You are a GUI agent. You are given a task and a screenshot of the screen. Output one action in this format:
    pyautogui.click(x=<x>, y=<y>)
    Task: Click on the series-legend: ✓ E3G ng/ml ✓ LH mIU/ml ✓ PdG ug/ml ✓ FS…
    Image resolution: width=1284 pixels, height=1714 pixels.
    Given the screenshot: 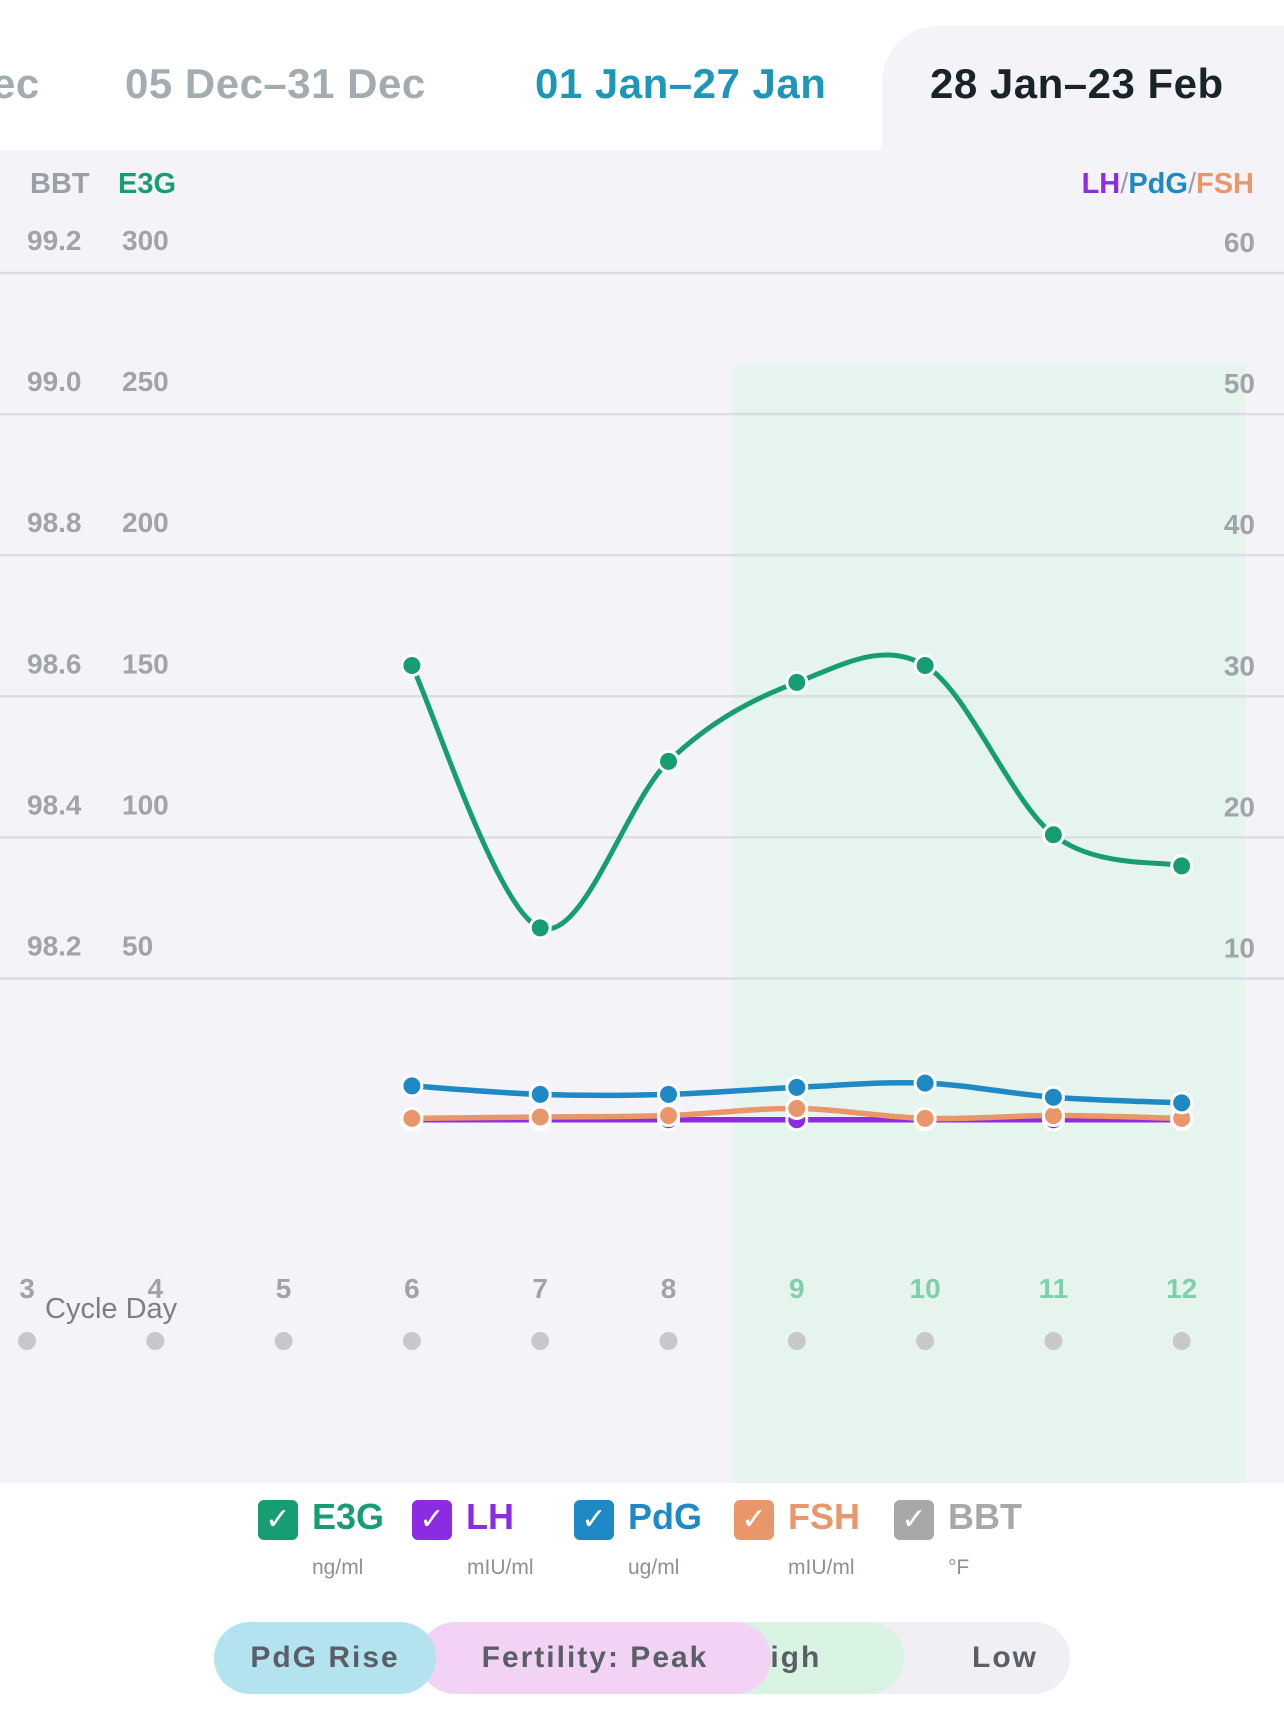 What is the action you would take?
    pyautogui.click(x=642, y=1537)
    